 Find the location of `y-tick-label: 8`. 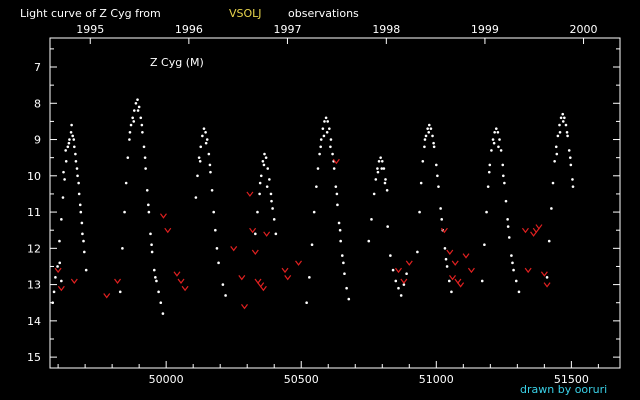

y-tick-label: 8 is located at coordinates (37, 103).